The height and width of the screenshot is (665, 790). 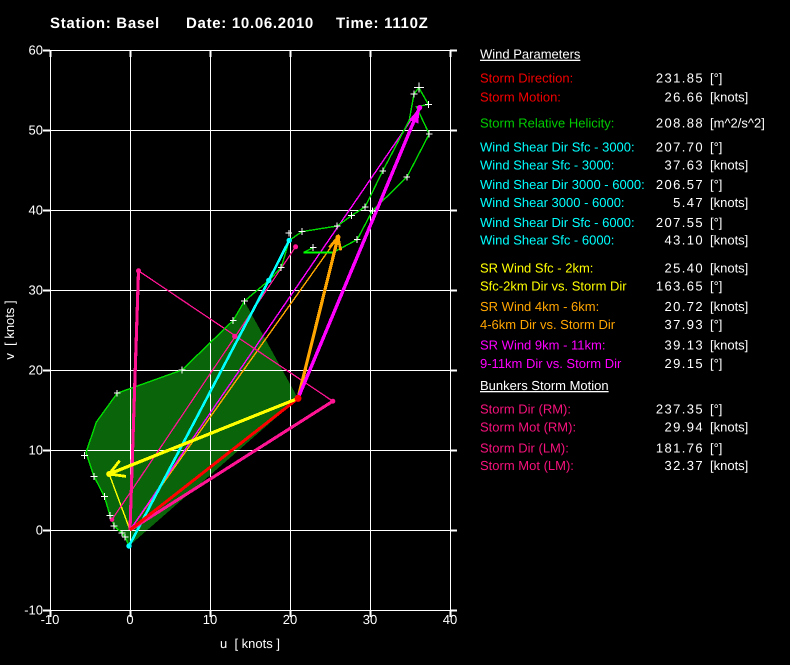 What do you see at coordinates (536, 268) in the screenshot?
I see `svg-text: SR Wind Sfc - 2km:` at bounding box center [536, 268].